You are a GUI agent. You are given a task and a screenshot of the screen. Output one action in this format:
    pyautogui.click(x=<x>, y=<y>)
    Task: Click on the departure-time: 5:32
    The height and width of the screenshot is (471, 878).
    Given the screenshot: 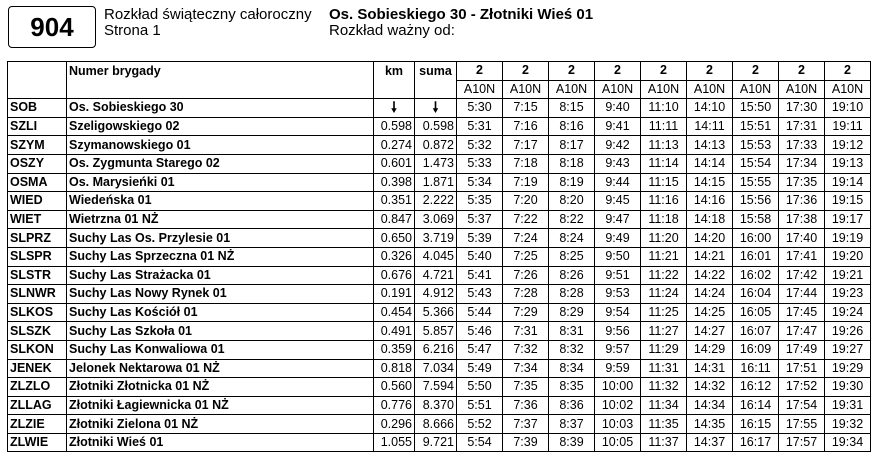 What is the action you would take?
    pyautogui.click(x=479, y=145)
    